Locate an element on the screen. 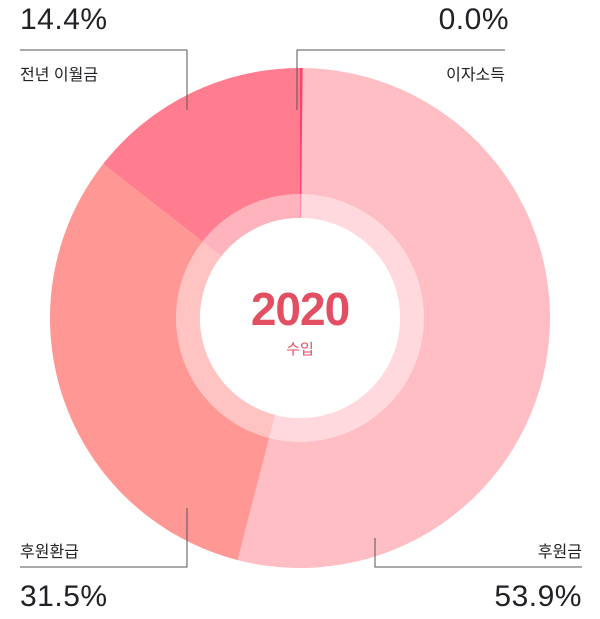 Image resolution: width=600 pixels, height=619 pixels. category-label-interest: 이자소득 is located at coordinates (475, 75).